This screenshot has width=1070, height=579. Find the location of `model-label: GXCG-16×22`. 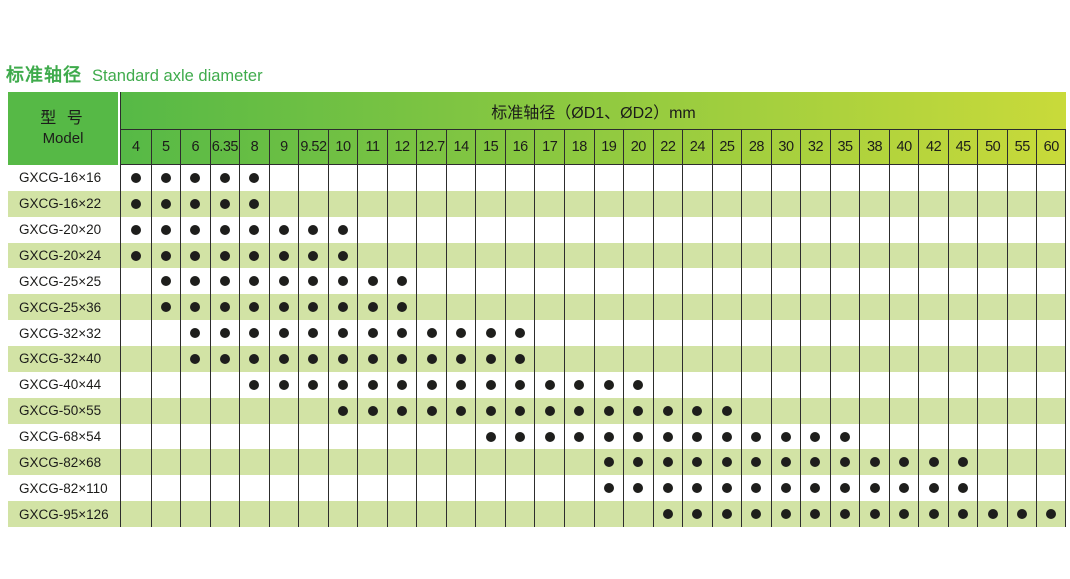

model-label: GXCG-16×22 is located at coordinates (60, 204).